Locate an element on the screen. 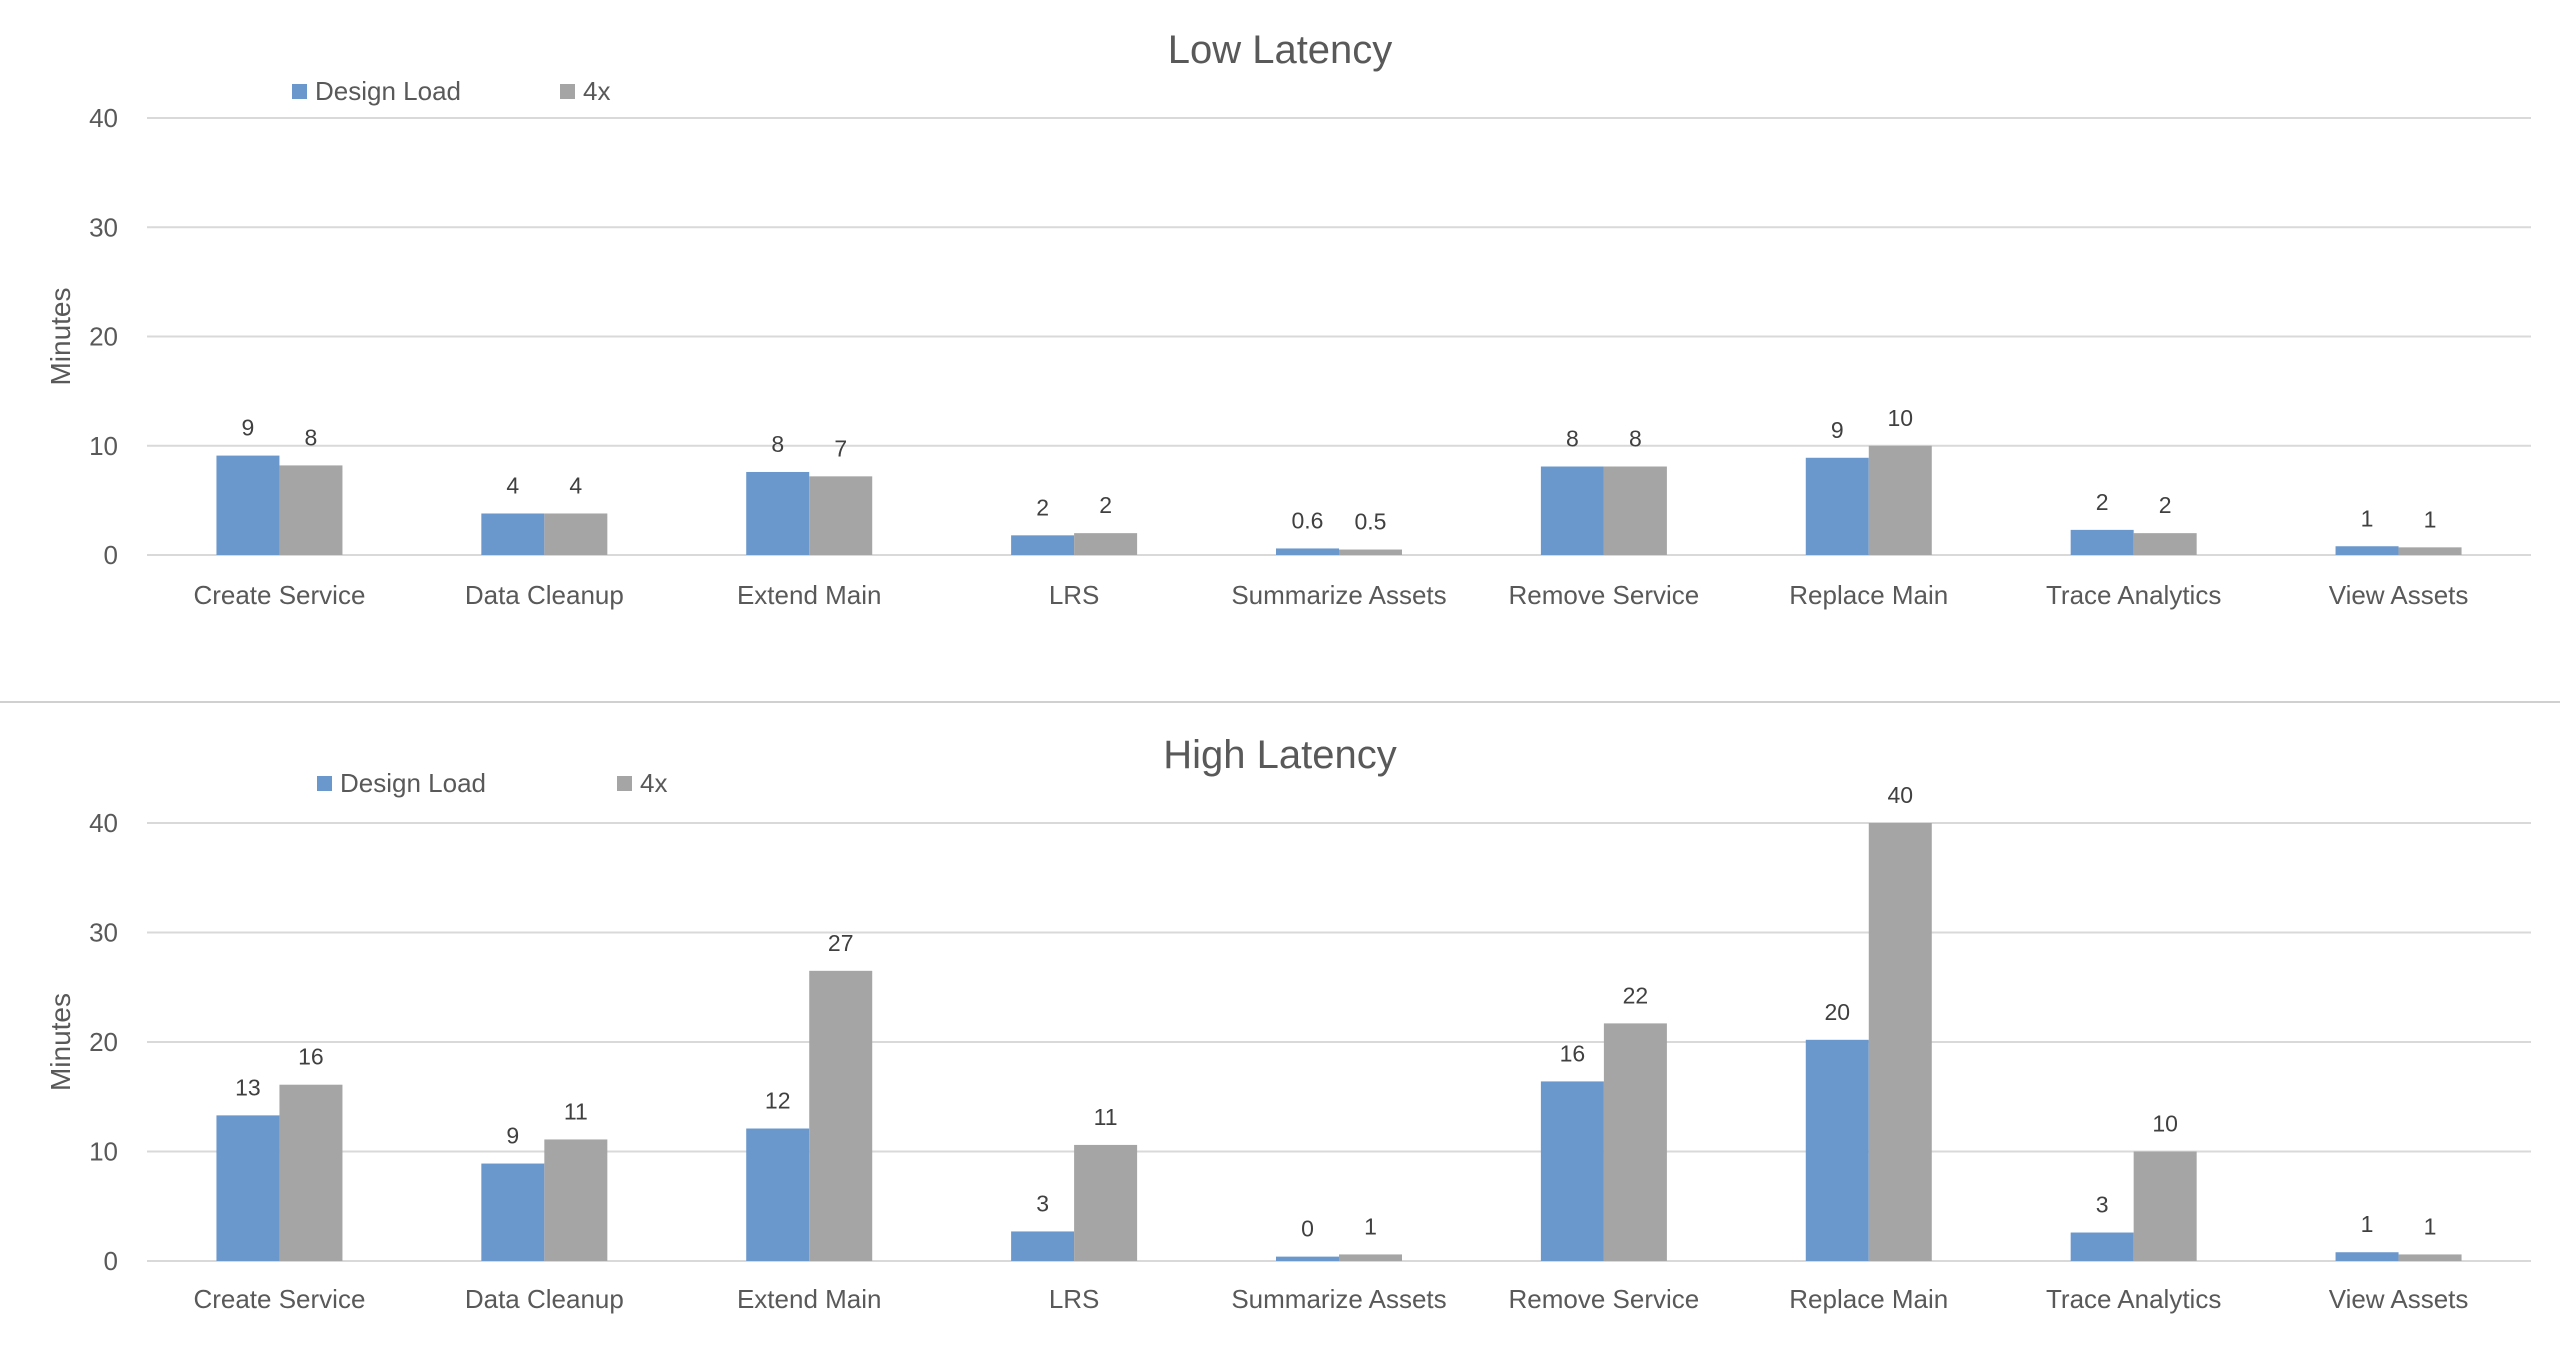 The height and width of the screenshot is (1349, 2560). data-label: 13 is located at coordinates (248, 1087).